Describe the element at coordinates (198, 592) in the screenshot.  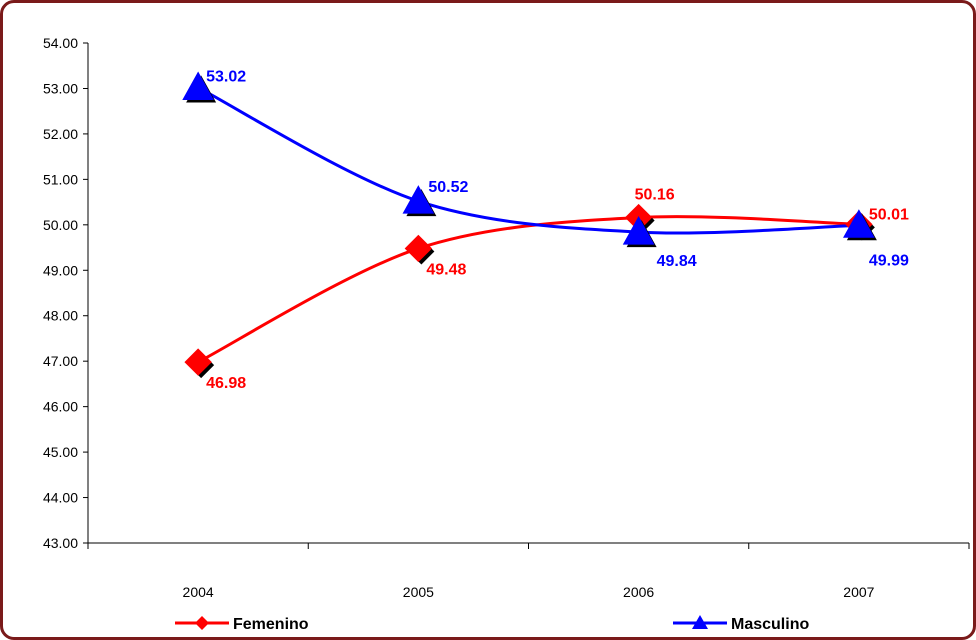
I see `x-tick-label: 2004` at that location.